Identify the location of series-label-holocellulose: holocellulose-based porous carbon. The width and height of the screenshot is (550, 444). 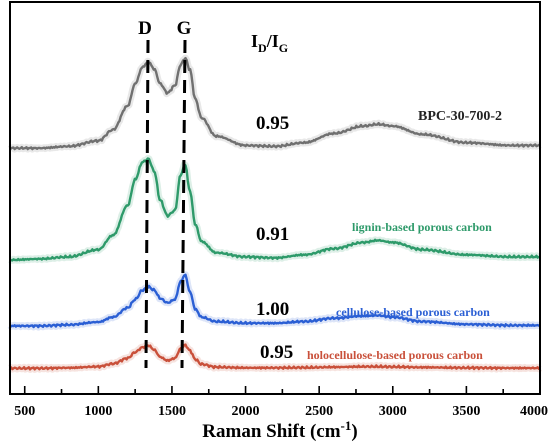
(395, 355).